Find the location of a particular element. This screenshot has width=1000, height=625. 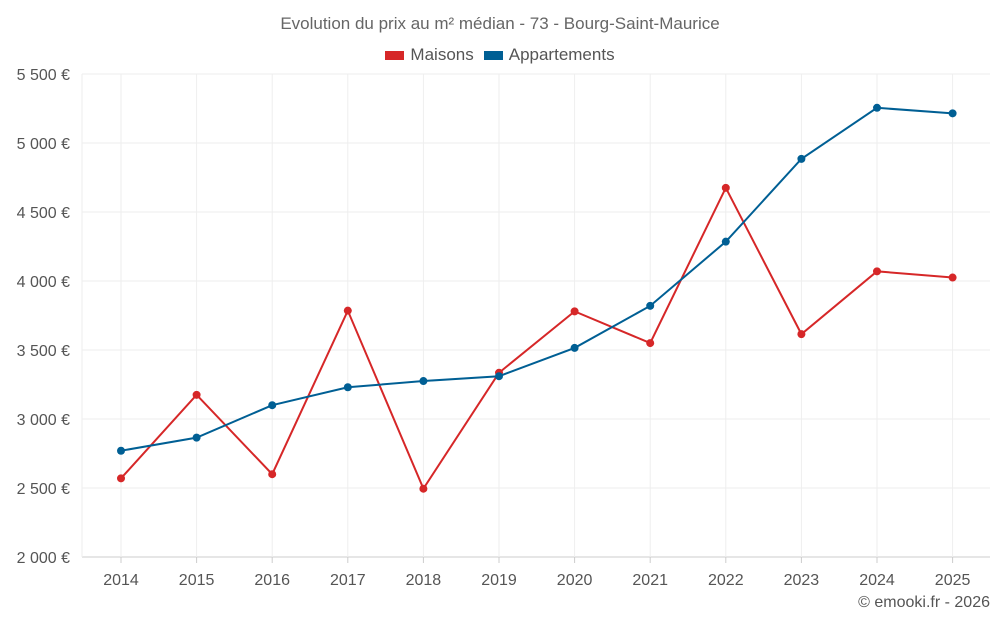

legend-item-appartements: Appartements is located at coordinates (549, 55).